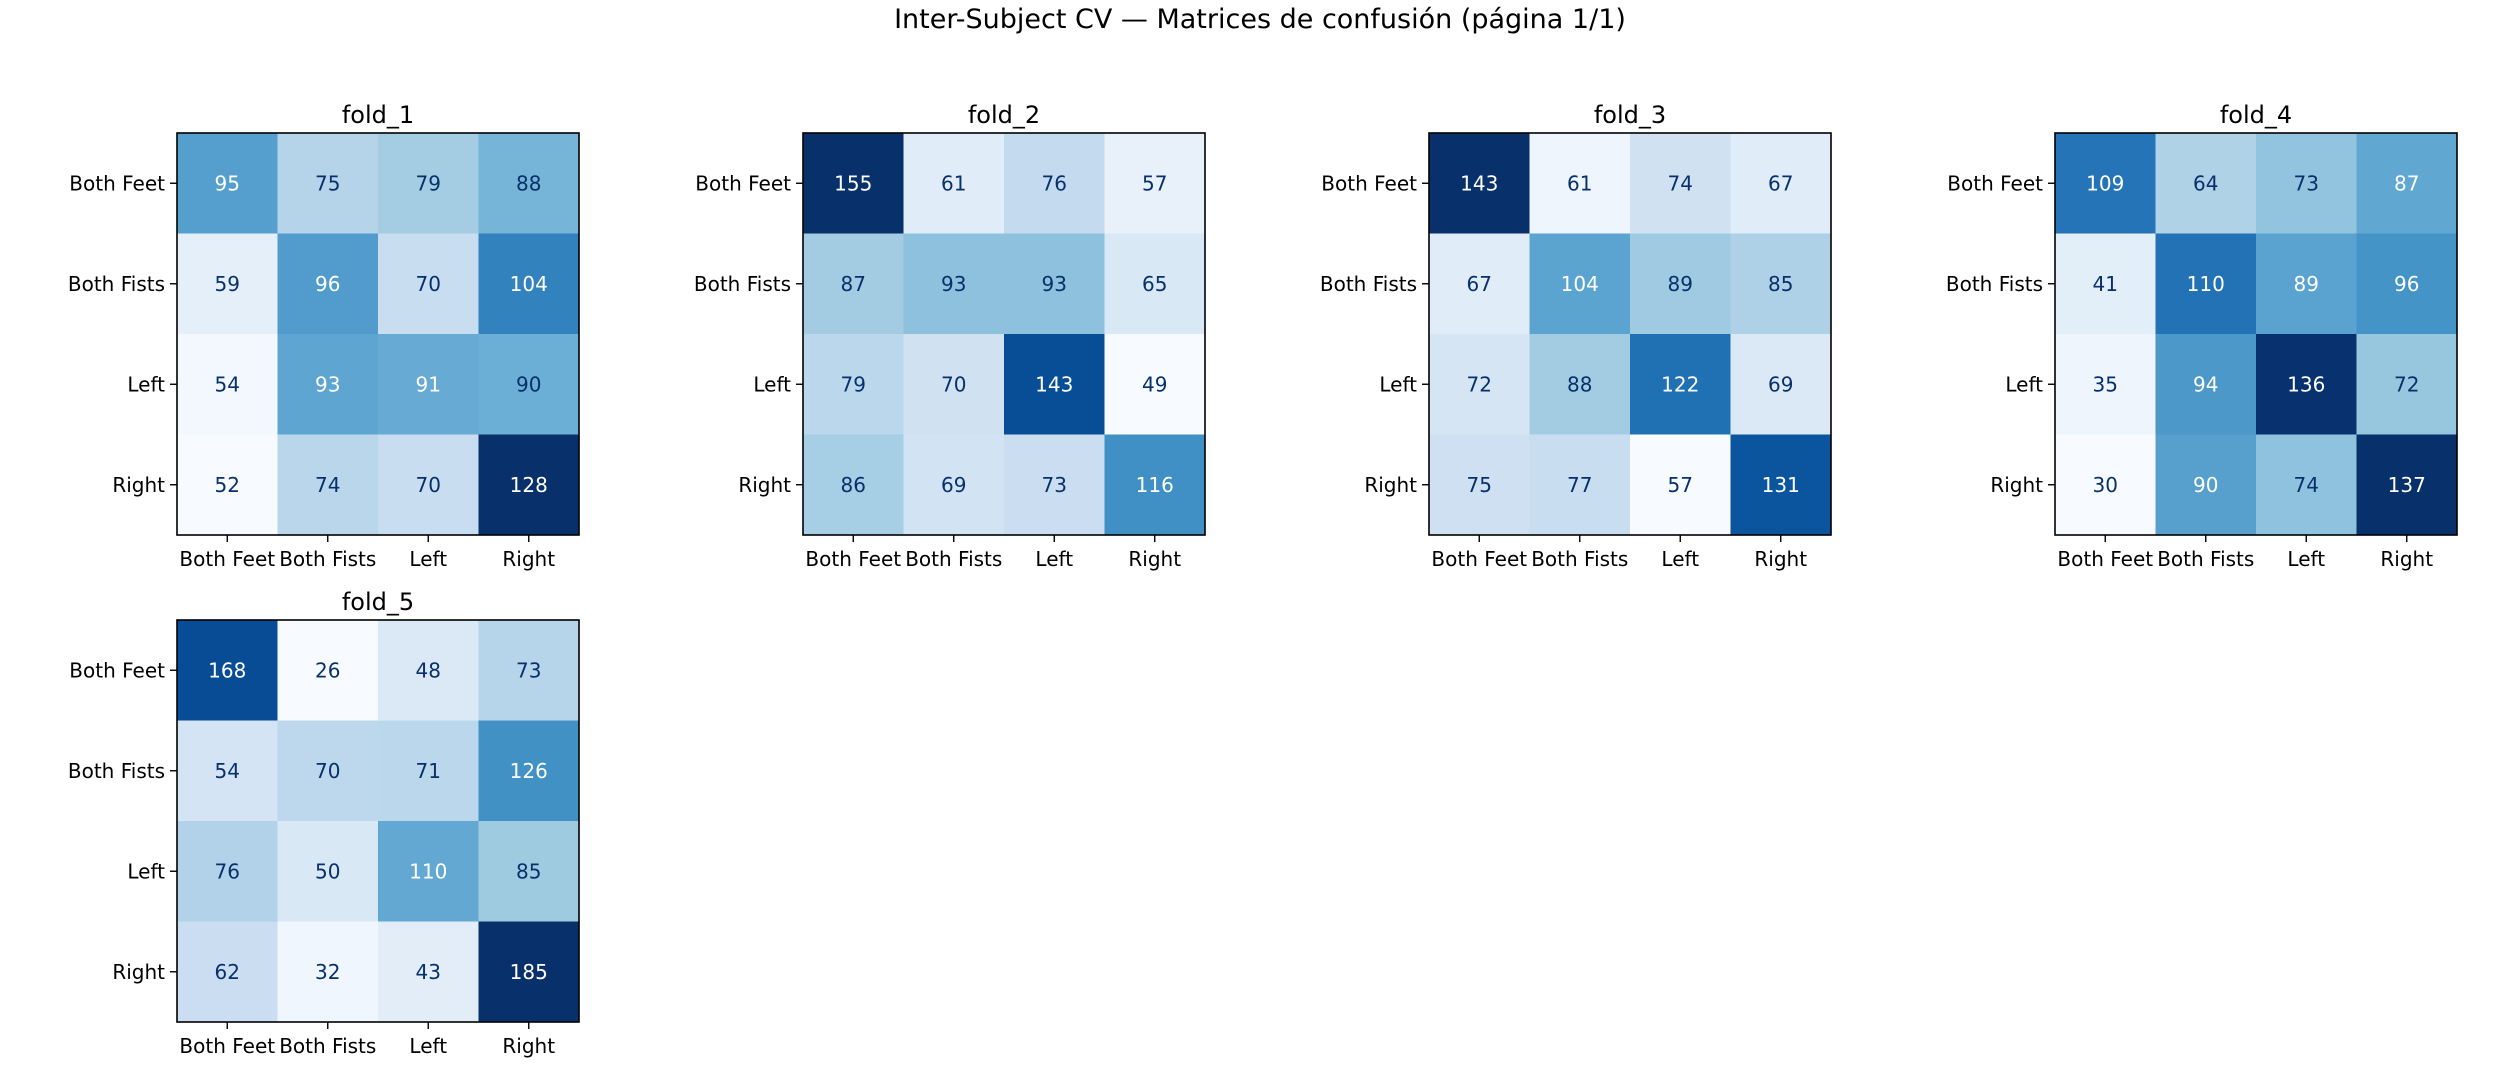 This screenshot has width=2520, height=1068. I want to click on panel-title-1: fold_1, so click(378, 115).